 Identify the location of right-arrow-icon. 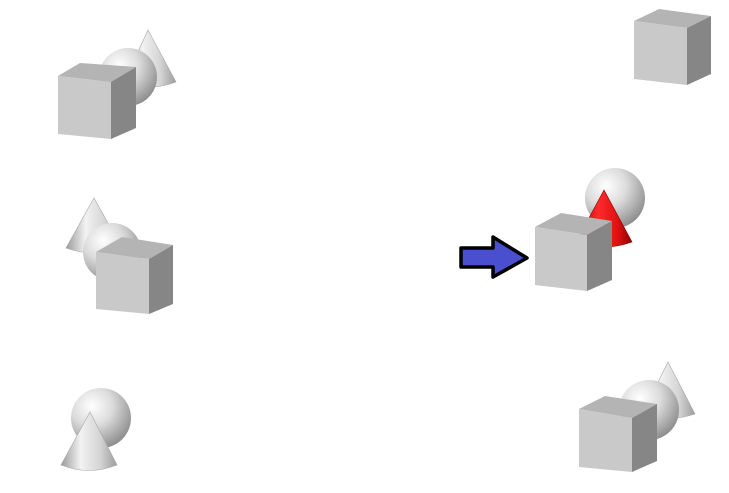
(494, 257).